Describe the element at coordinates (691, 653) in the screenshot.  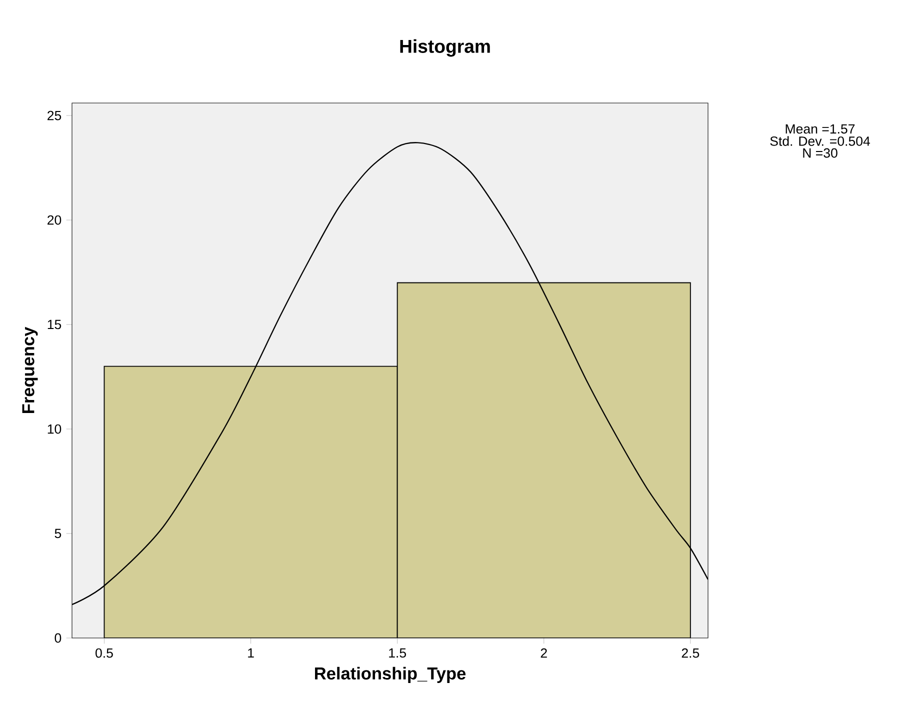
I see `x-tick-label: 2.5` at that location.